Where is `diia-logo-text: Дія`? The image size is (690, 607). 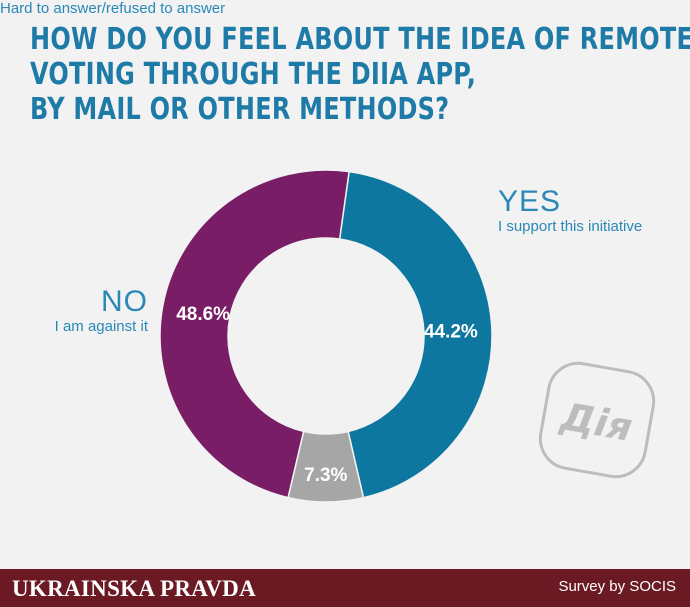
diia-logo-text: Дія is located at coordinates (596, 422).